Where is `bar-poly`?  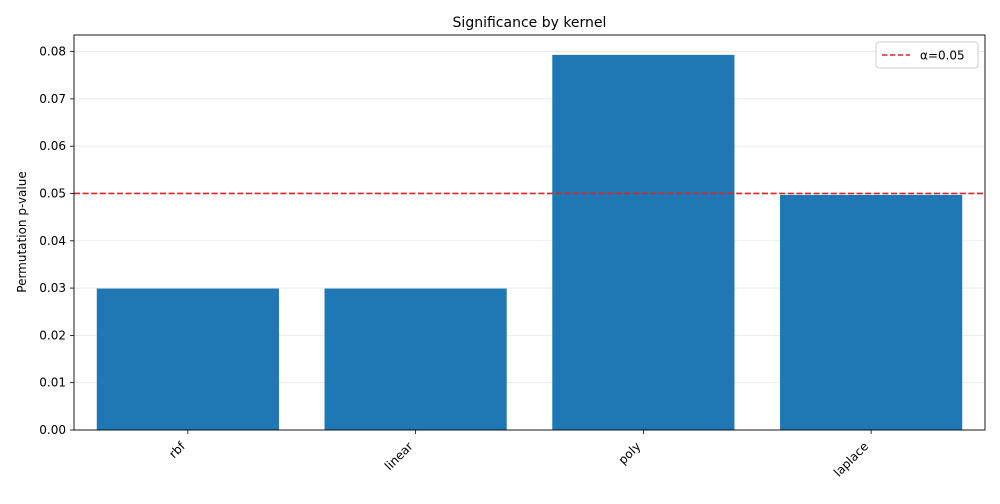 bar-poly is located at coordinates (643, 242).